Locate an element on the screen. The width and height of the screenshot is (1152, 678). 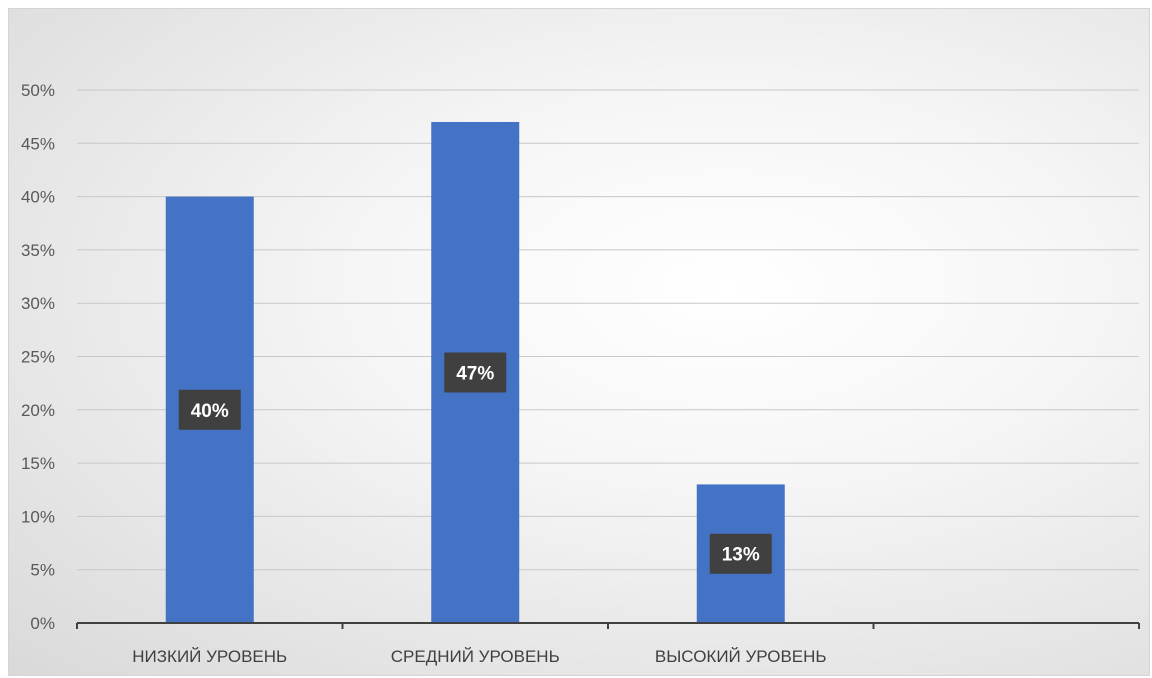
x-category-label: НИЗКИЙ УРОВЕНЬ is located at coordinates (209, 656).